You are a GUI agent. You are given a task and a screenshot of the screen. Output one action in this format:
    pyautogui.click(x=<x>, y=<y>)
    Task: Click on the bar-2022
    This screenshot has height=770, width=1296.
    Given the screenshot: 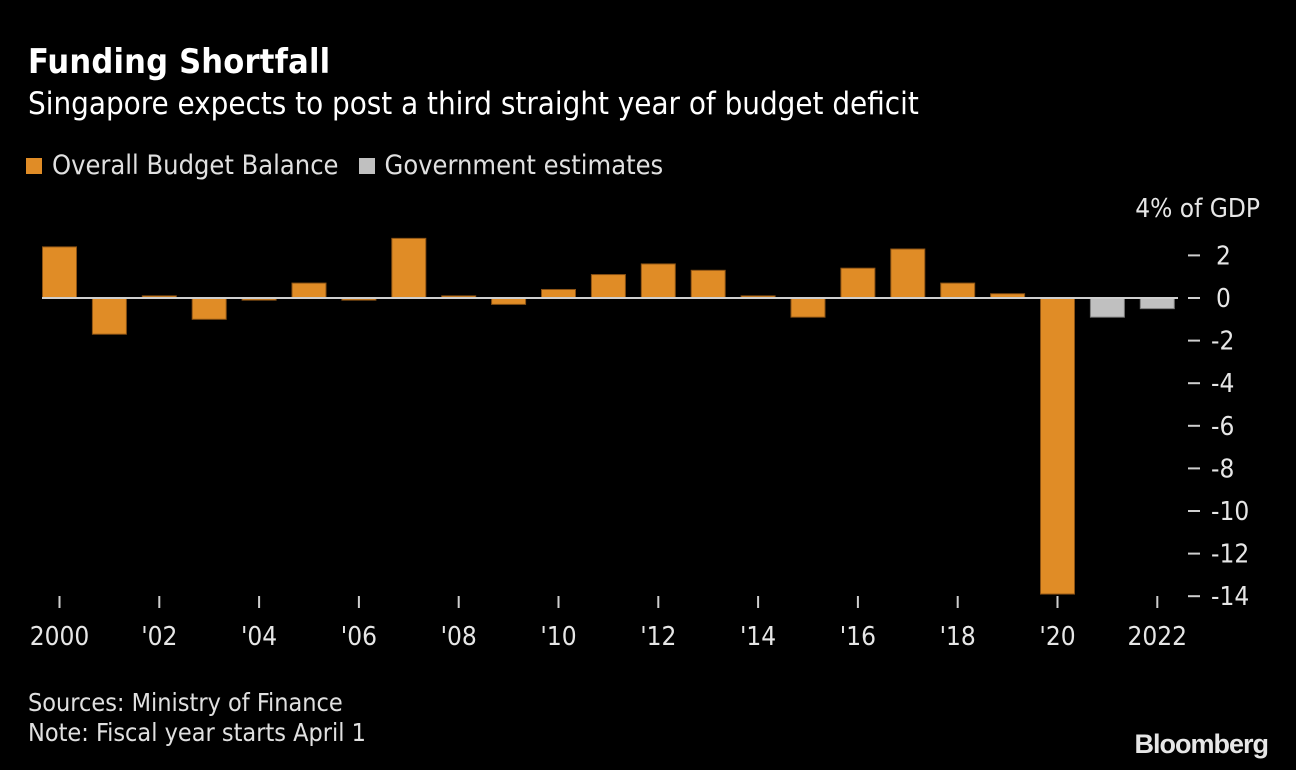 What is the action you would take?
    pyautogui.click(x=1157, y=303)
    